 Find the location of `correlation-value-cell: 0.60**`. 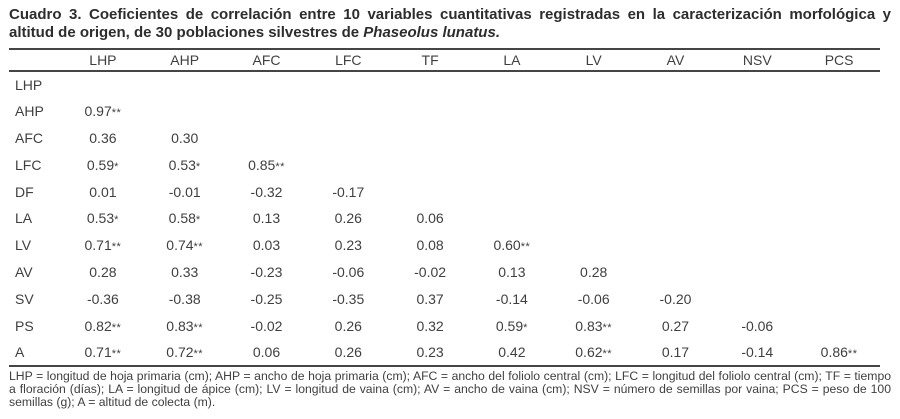

correlation-value-cell: 0.60** is located at coordinates (512, 245).